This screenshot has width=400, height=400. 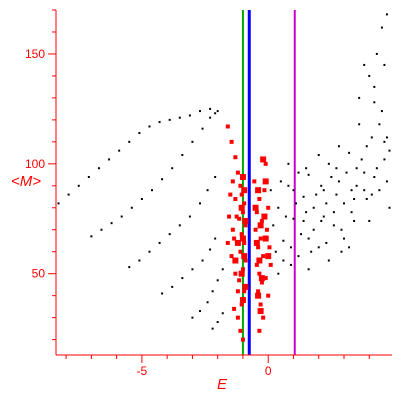 What do you see at coordinates (268, 371) in the screenshot?
I see `x-tick-label-2: 0` at bounding box center [268, 371].